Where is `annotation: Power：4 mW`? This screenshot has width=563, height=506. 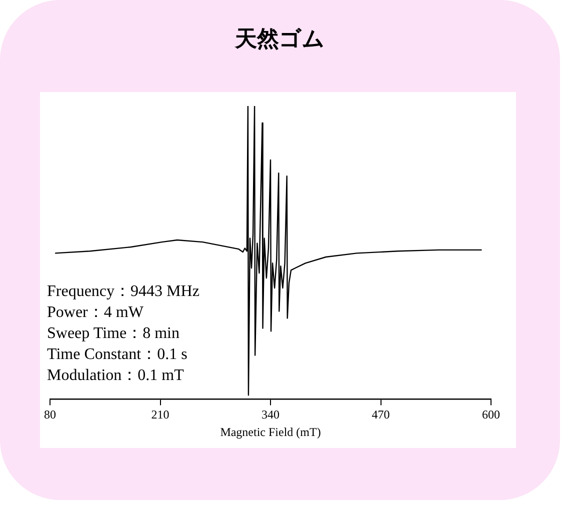
annotation: Power：4 mW is located at coordinates (95, 313).